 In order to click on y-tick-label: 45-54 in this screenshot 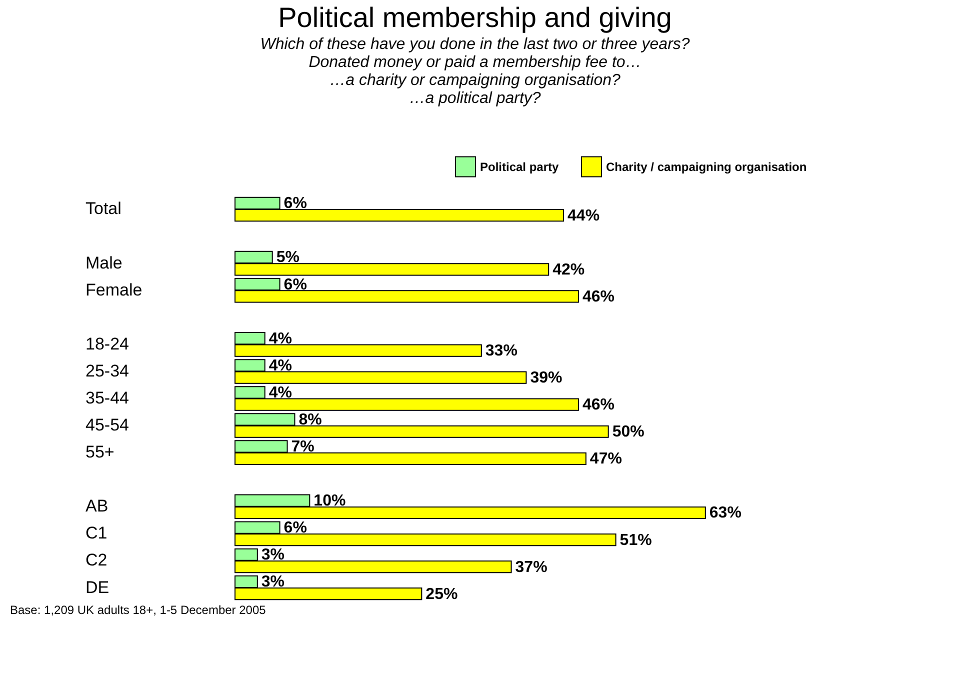, I will do `click(107, 425)`.